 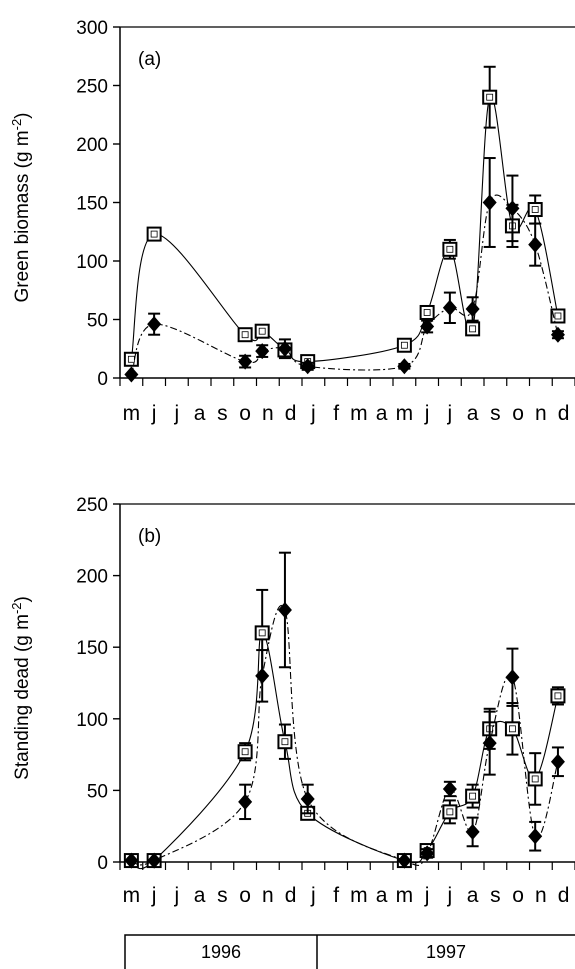 I want to click on y-tick-label: 200, so click(x=92, y=577).